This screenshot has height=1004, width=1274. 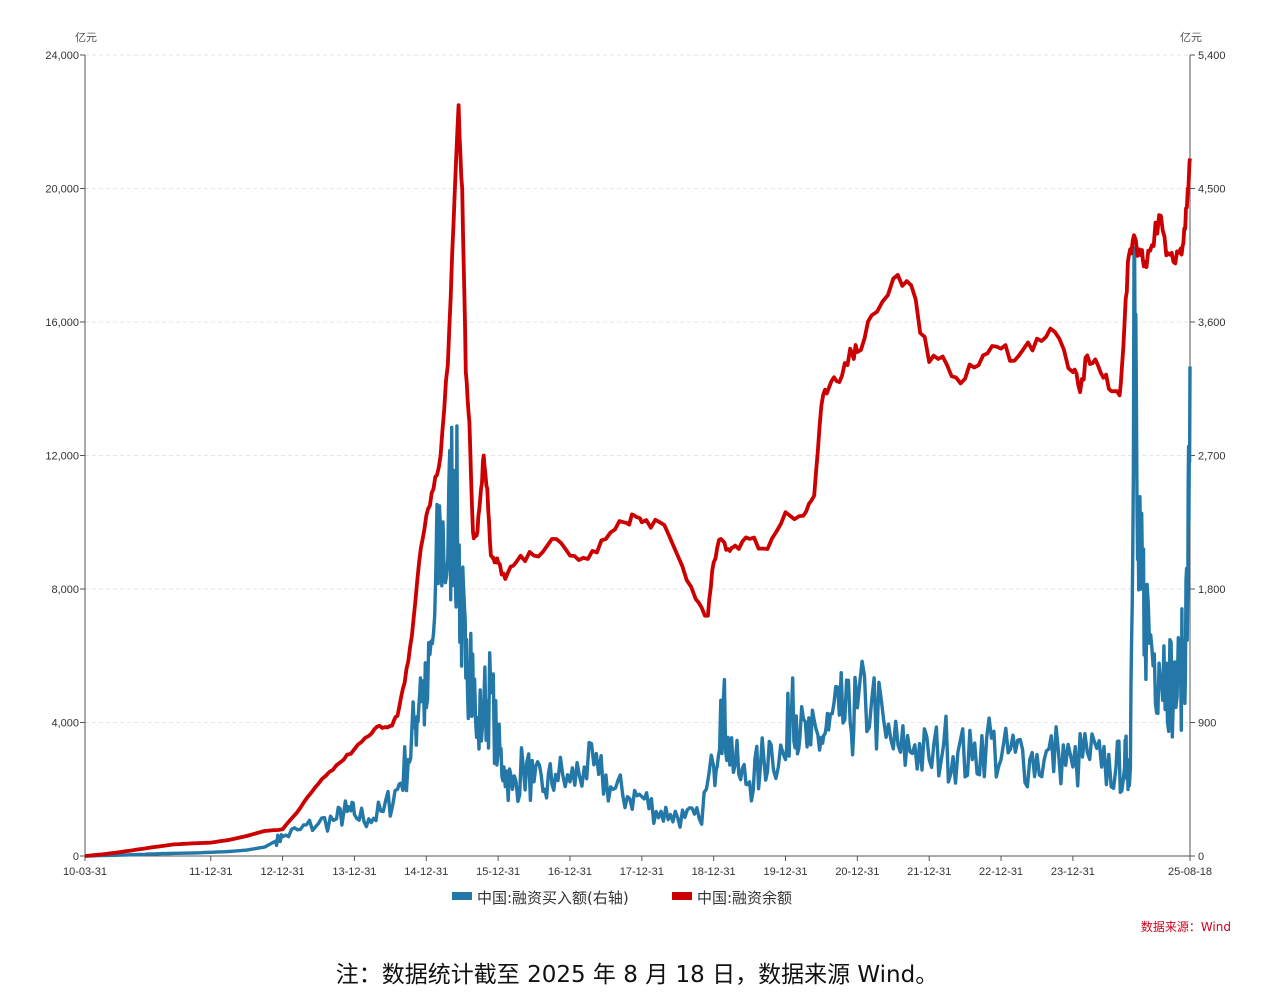 I want to click on left-tick-label: 4,000, so click(x=65, y=724).